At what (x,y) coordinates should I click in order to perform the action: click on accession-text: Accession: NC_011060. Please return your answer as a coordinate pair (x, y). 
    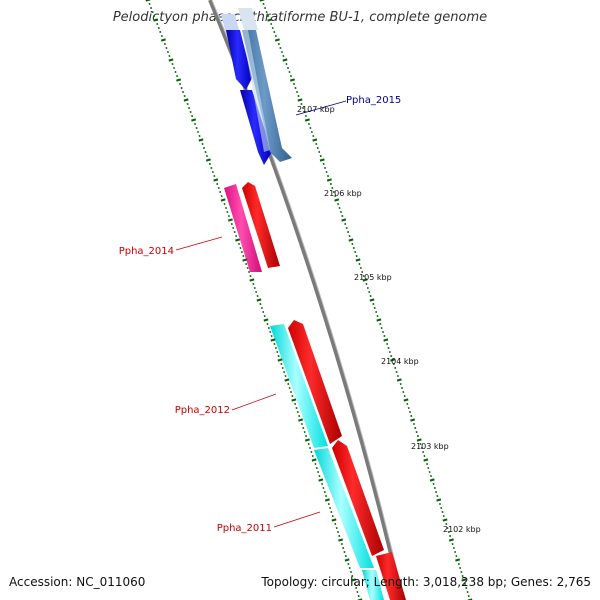
    Looking at the image, I should click on (77, 582).